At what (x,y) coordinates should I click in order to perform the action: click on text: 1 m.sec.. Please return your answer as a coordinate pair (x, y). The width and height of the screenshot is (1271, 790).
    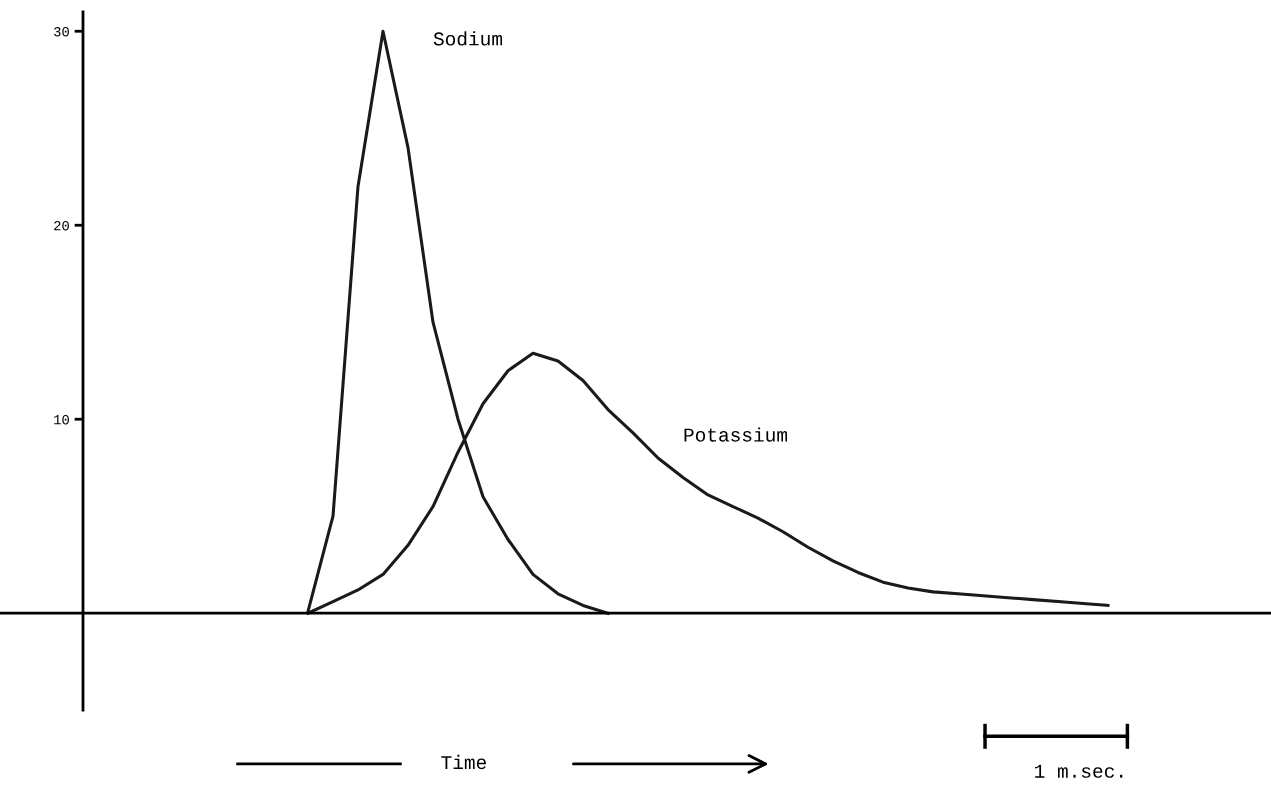
    Looking at the image, I should click on (1079, 771).